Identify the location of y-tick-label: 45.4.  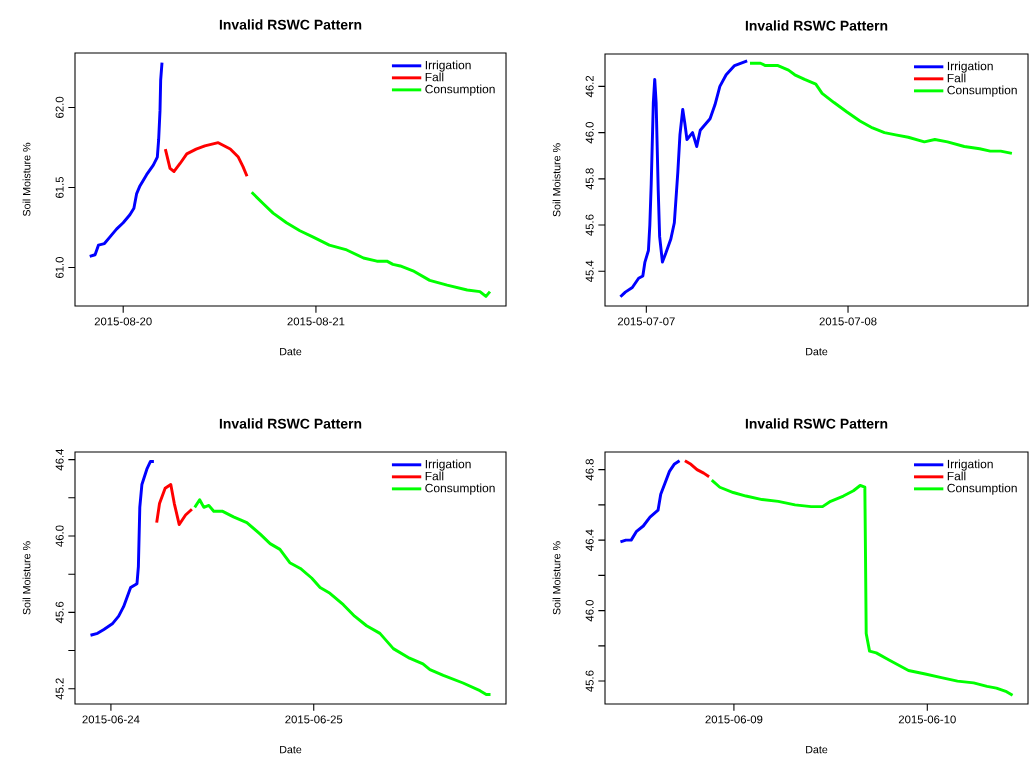
(589, 271).